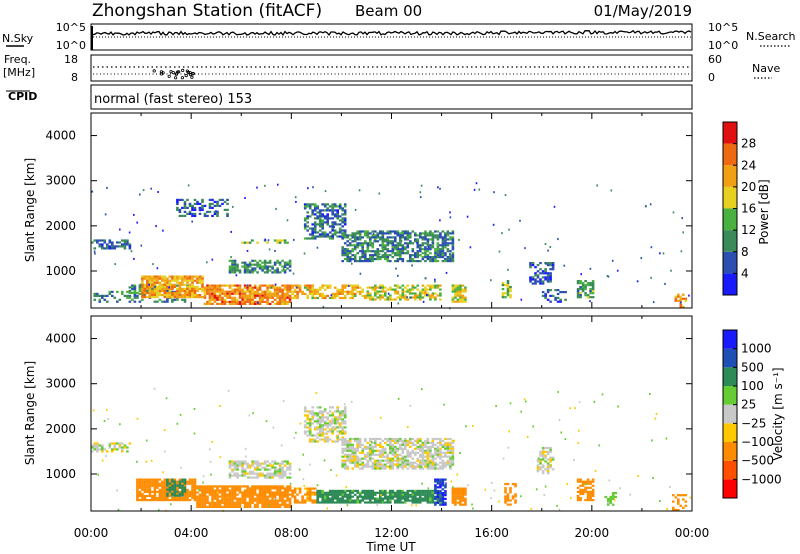  I want to click on nave-dip-point, so click(171, 72).